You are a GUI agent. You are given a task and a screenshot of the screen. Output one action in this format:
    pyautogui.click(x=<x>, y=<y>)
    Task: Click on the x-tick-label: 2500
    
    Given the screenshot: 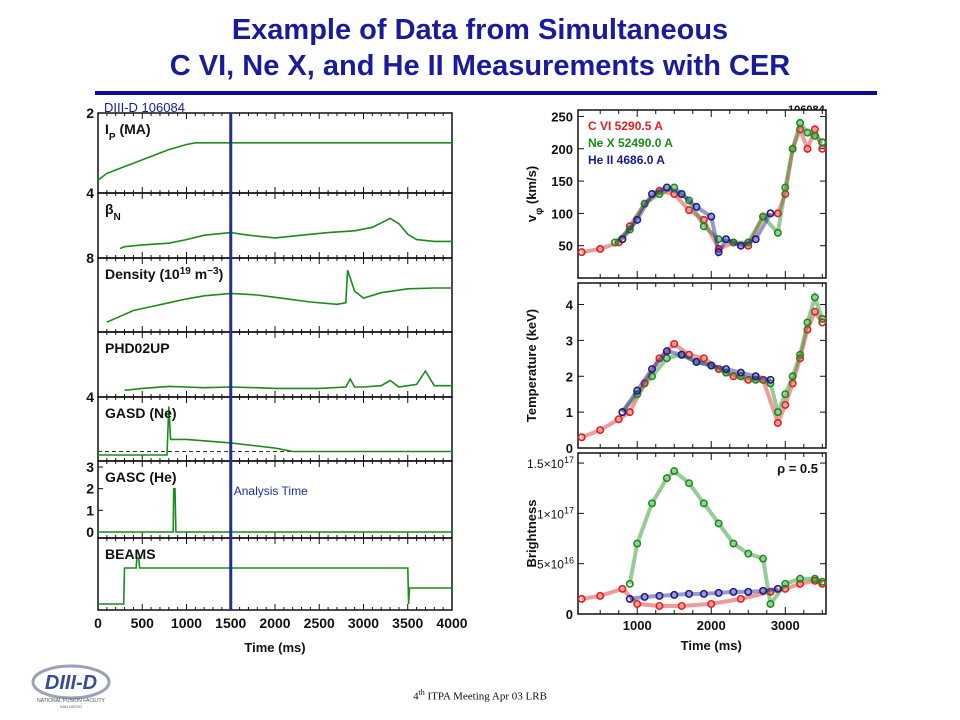 What is the action you would take?
    pyautogui.click(x=319, y=623)
    